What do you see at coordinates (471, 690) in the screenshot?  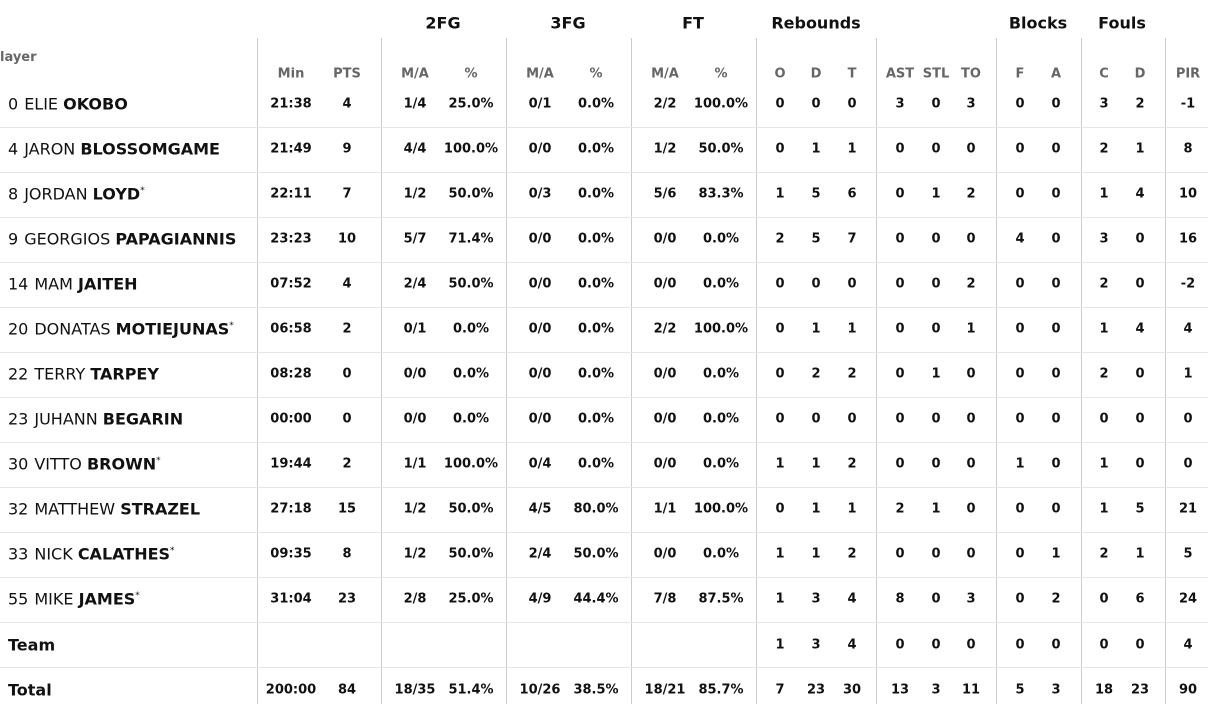 I see `stat-cell: 51.4%` at bounding box center [471, 690].